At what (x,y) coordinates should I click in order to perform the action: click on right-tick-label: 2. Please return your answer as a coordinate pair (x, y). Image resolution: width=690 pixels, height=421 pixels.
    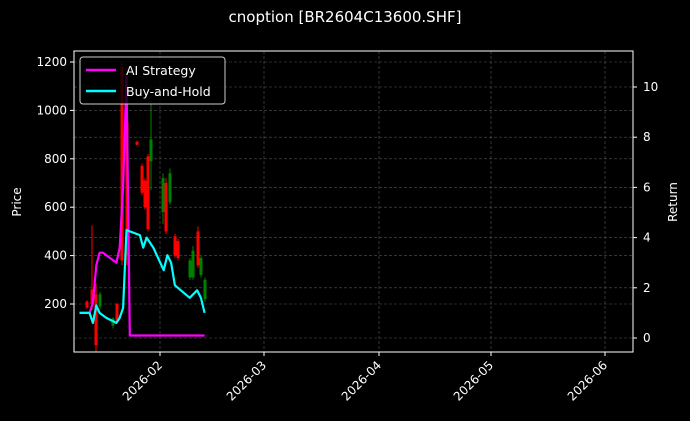
    Looking at the image, I should click on (647, 288).